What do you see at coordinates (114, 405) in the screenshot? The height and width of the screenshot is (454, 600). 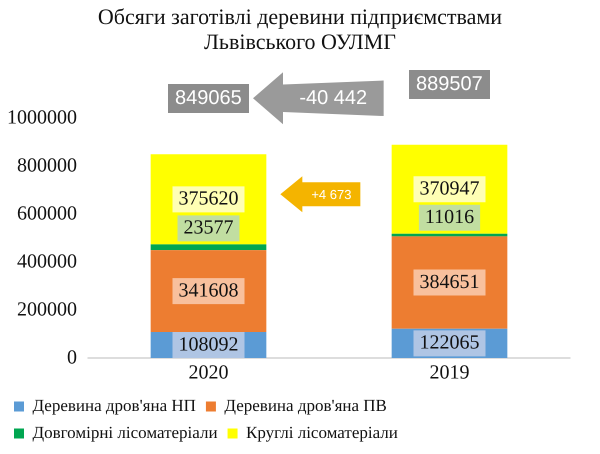 I see `legend-label: Деревина дров'яна НП` at bounding box center [114, 405].